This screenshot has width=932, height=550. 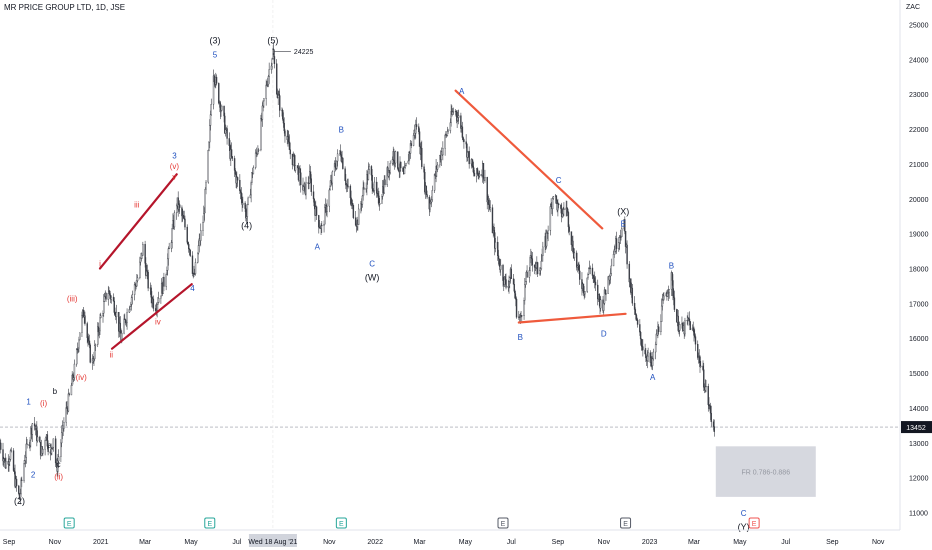 I want to click on wave-label: B, so click(x=341, y=130).